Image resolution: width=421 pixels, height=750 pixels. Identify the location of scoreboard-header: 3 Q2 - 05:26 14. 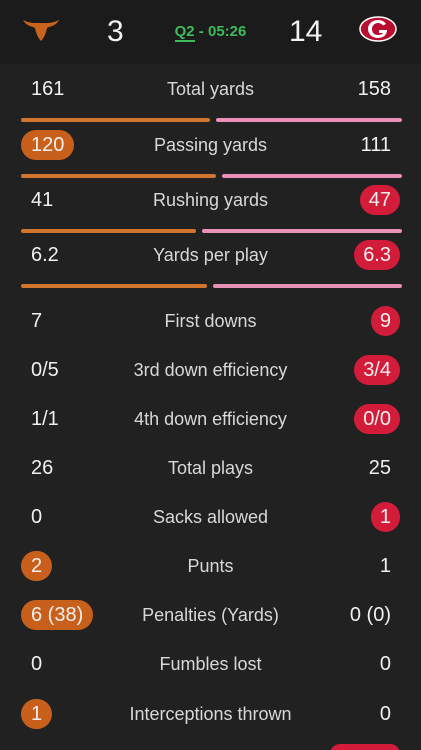
(210, 32).